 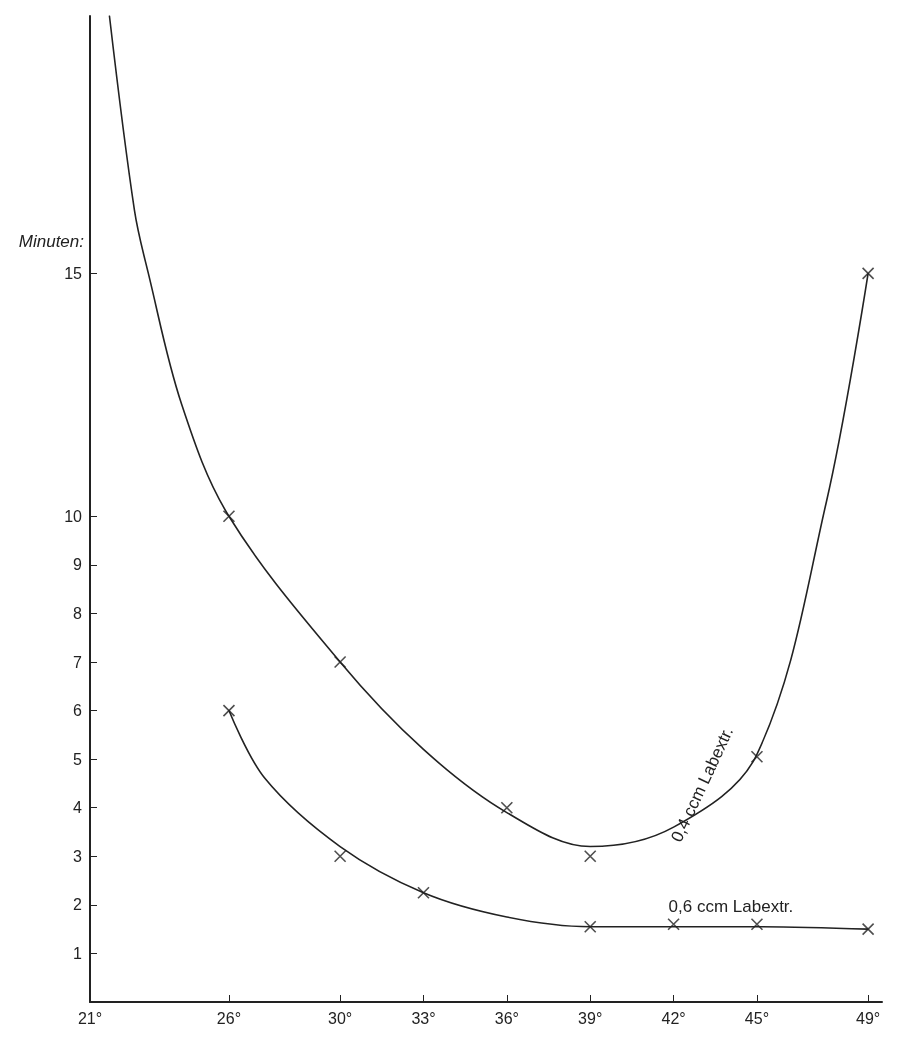 I want to click on y-axis-title: Minuten:, so click(x=51, y=242).